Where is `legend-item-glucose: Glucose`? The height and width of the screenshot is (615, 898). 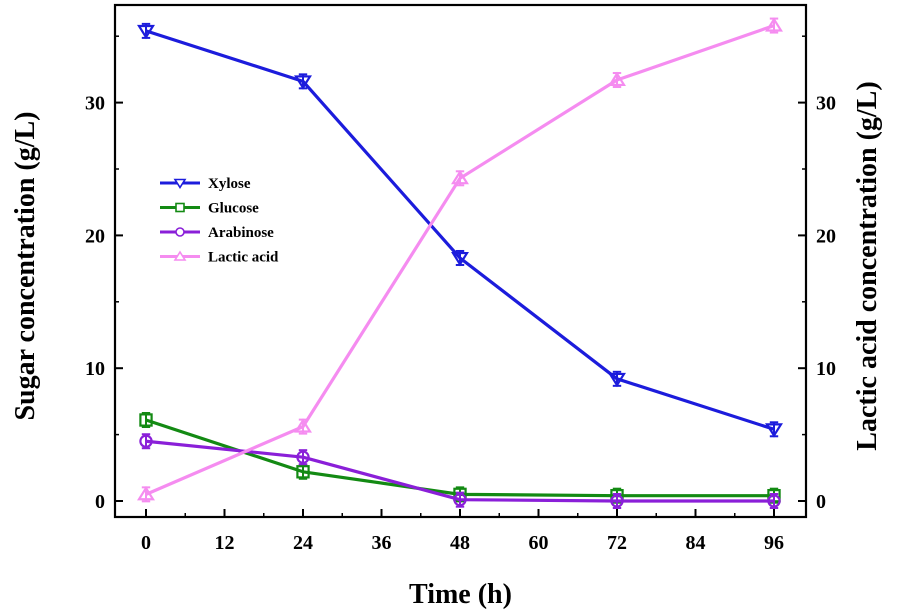 legend-item-glucose: Glucose is located at coordinates (209, 209).